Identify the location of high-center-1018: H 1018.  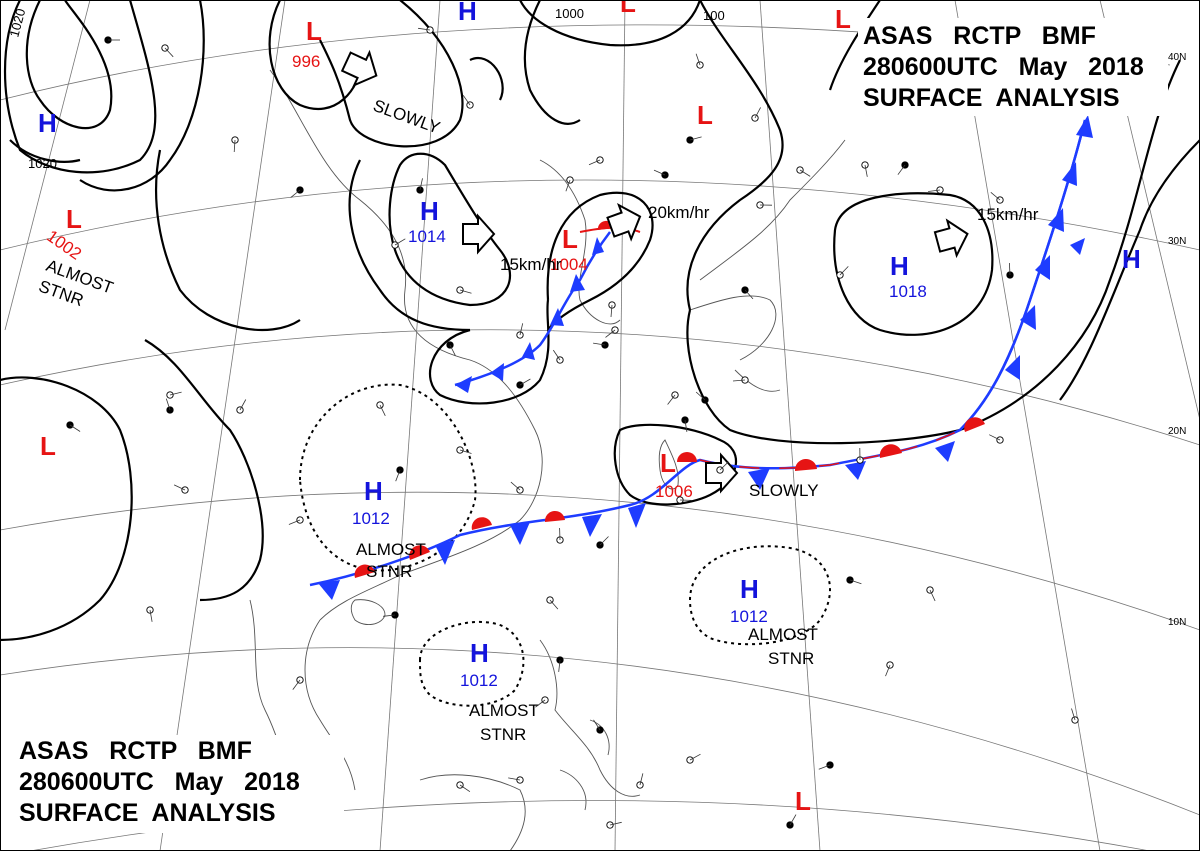
(908, 276).